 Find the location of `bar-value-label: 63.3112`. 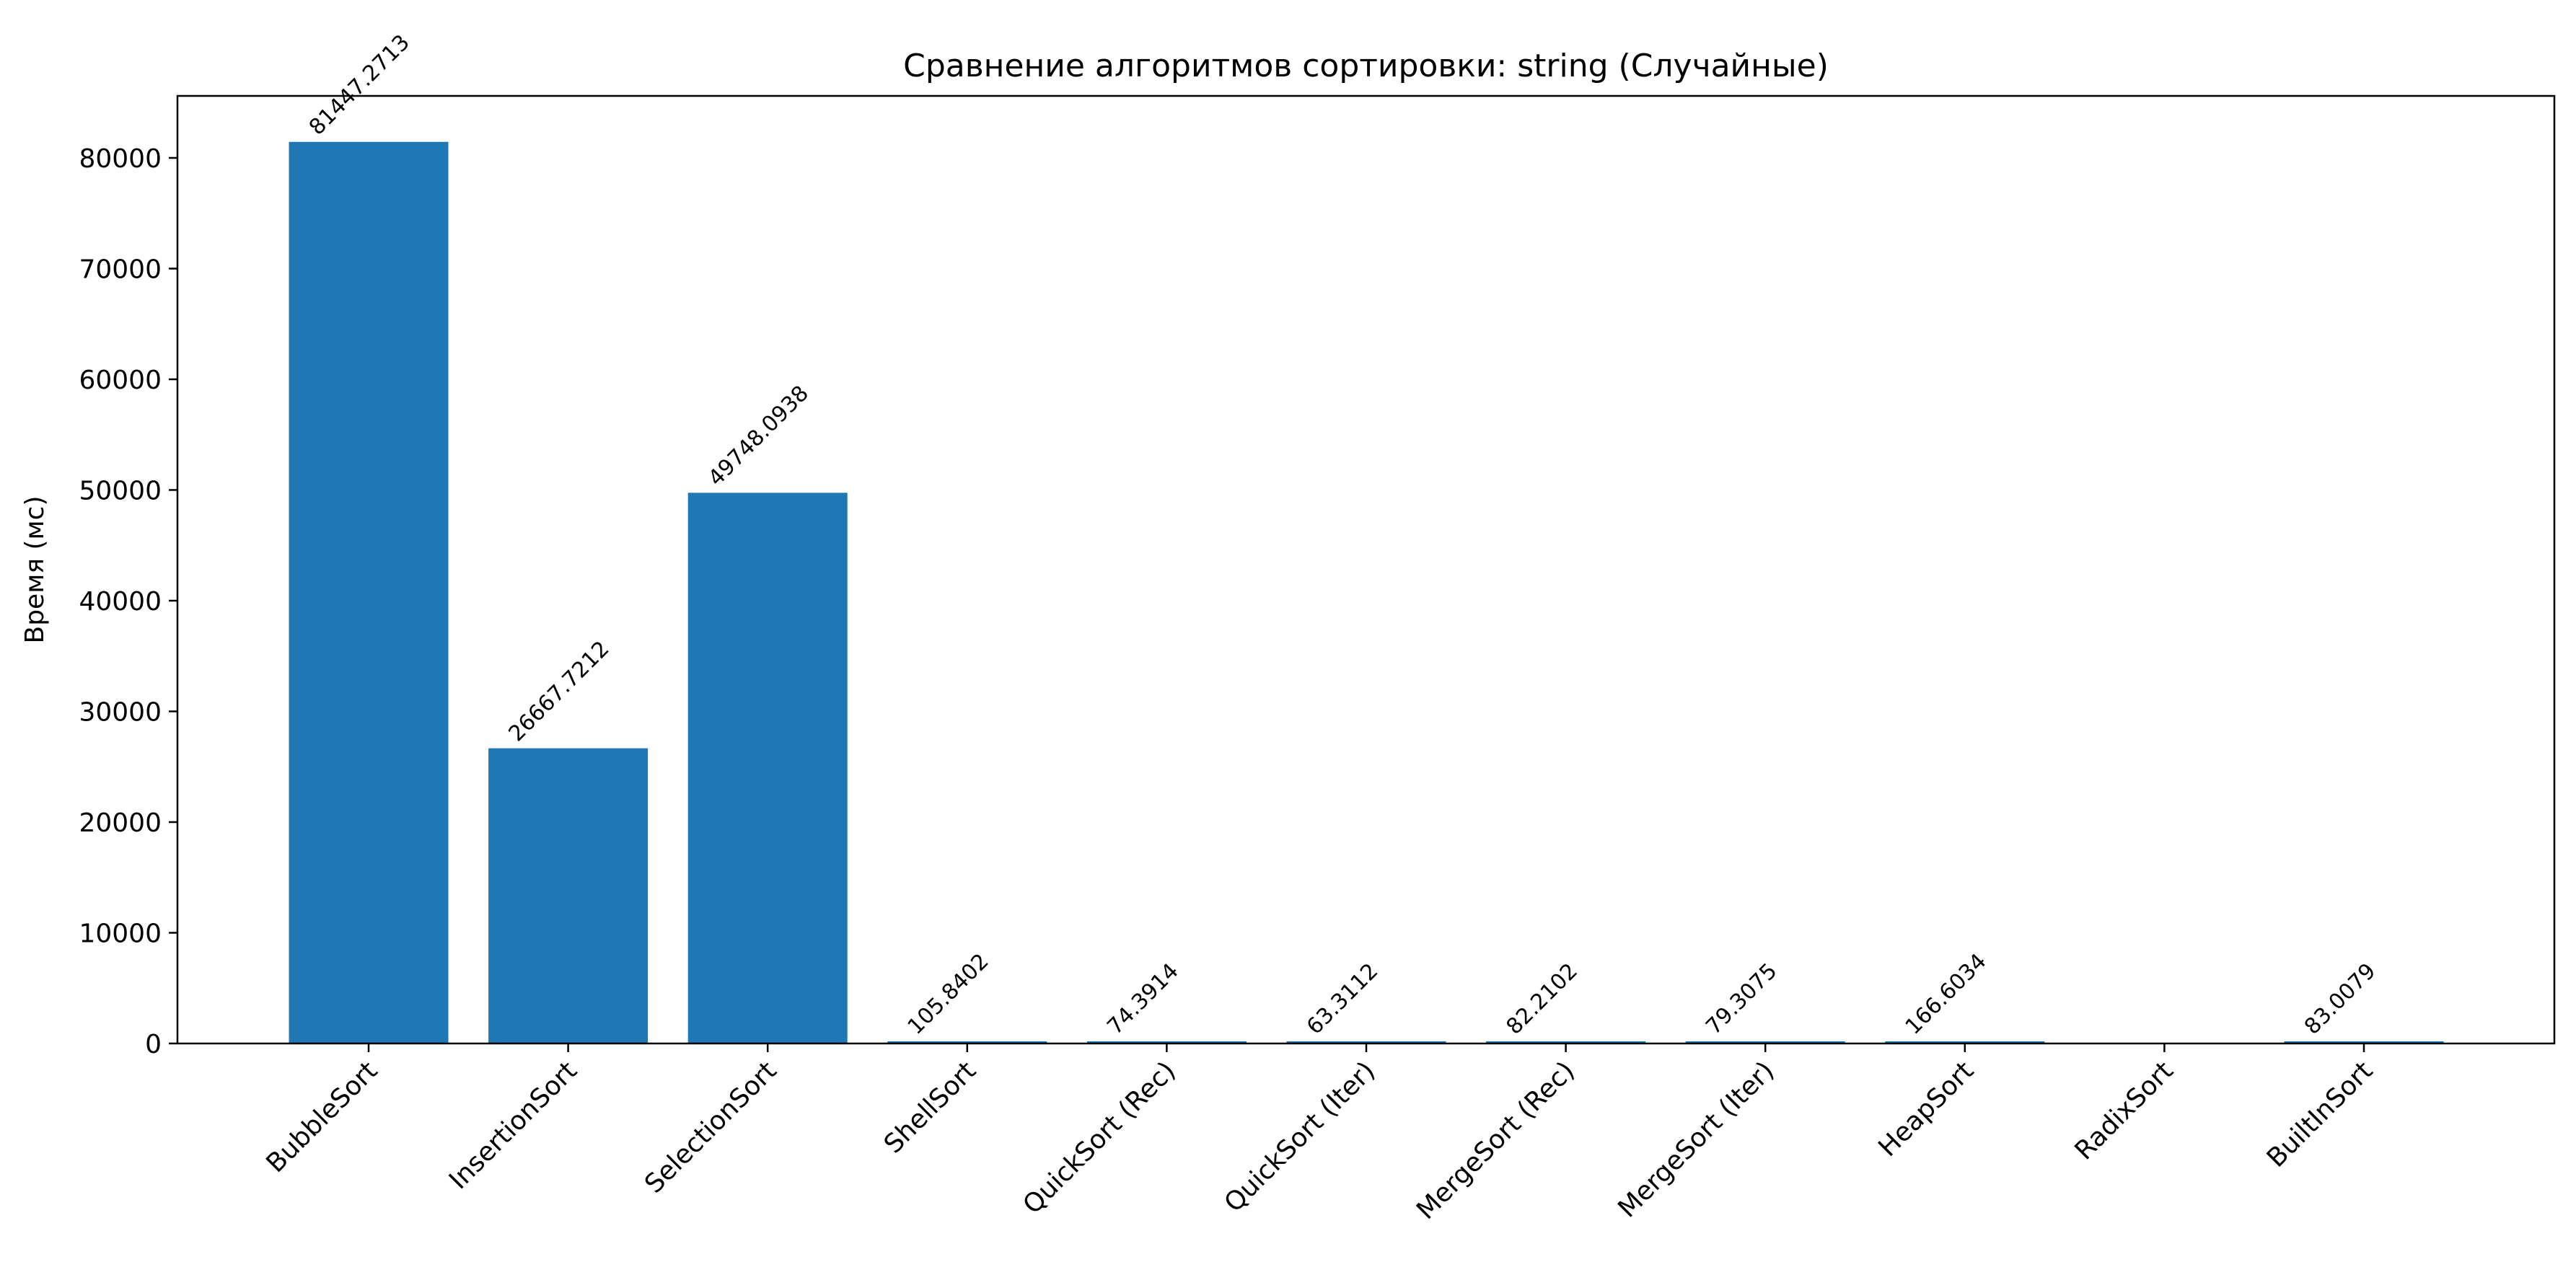

bar-value-label: 63.3112 is located at coordinates (1342, 998).